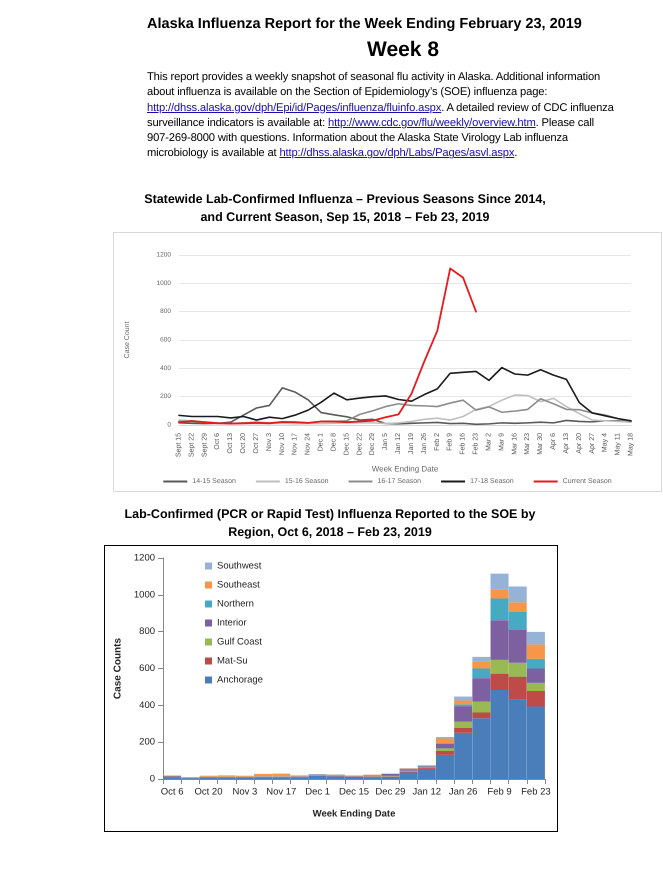 The height and width of the screenshot is (880, 663). Describe the element at coordinates (147, 668) in the screenshot. I see `y-tick-label: 600` at that location.